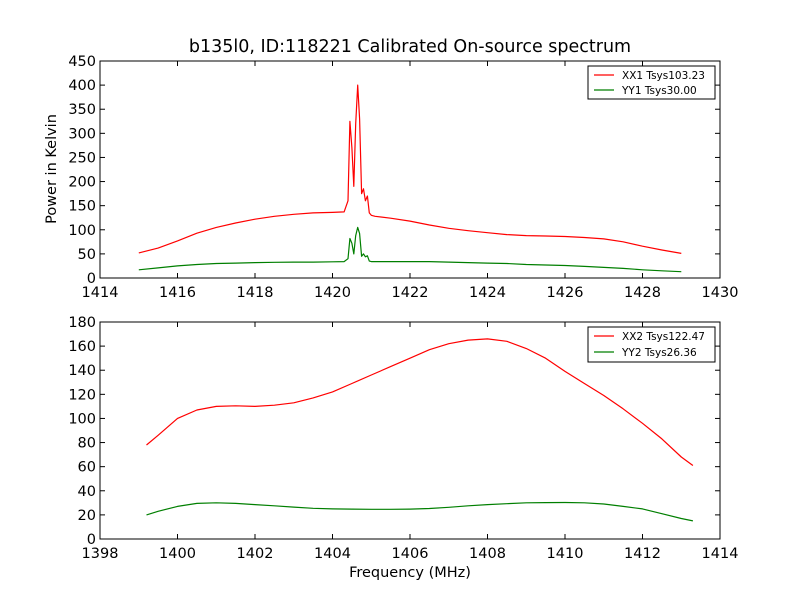  What do you see at coordinates (87, 492) in the screenshot?
I see `y-tick-label: 40` at bounding box center [87, 492].